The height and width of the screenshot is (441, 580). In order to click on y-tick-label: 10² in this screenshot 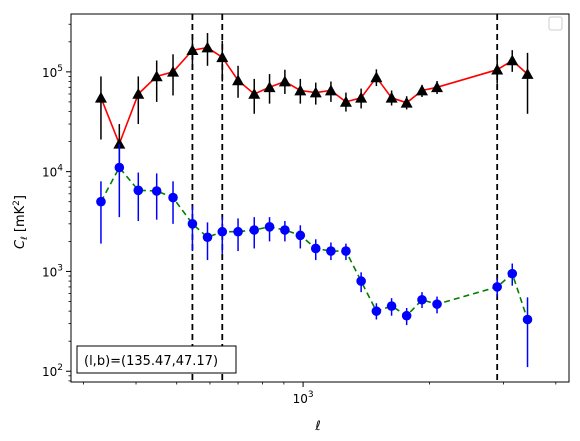, I will do `click(52, 371)`.